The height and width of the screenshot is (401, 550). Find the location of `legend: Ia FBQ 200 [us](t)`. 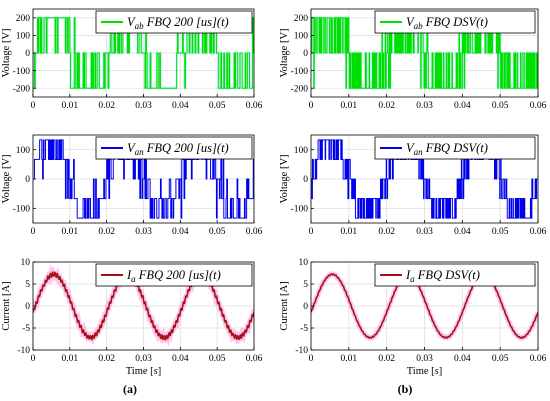

legend: Ia FBQ 200 [us](t) is located at coordinates (174, 275).